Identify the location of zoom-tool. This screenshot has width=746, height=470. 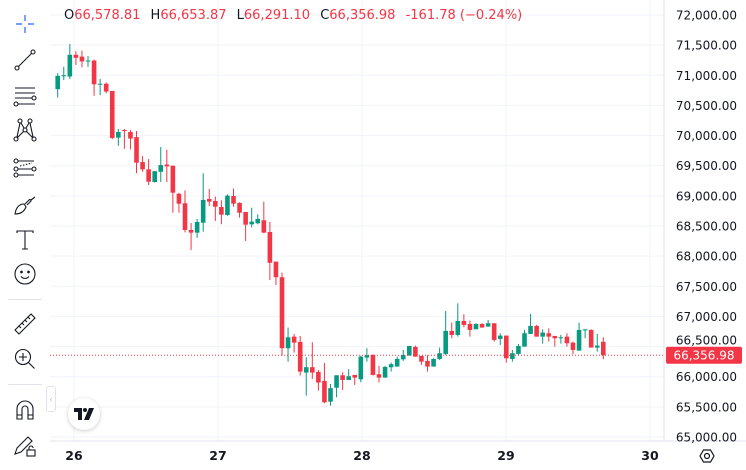
(25, 359).